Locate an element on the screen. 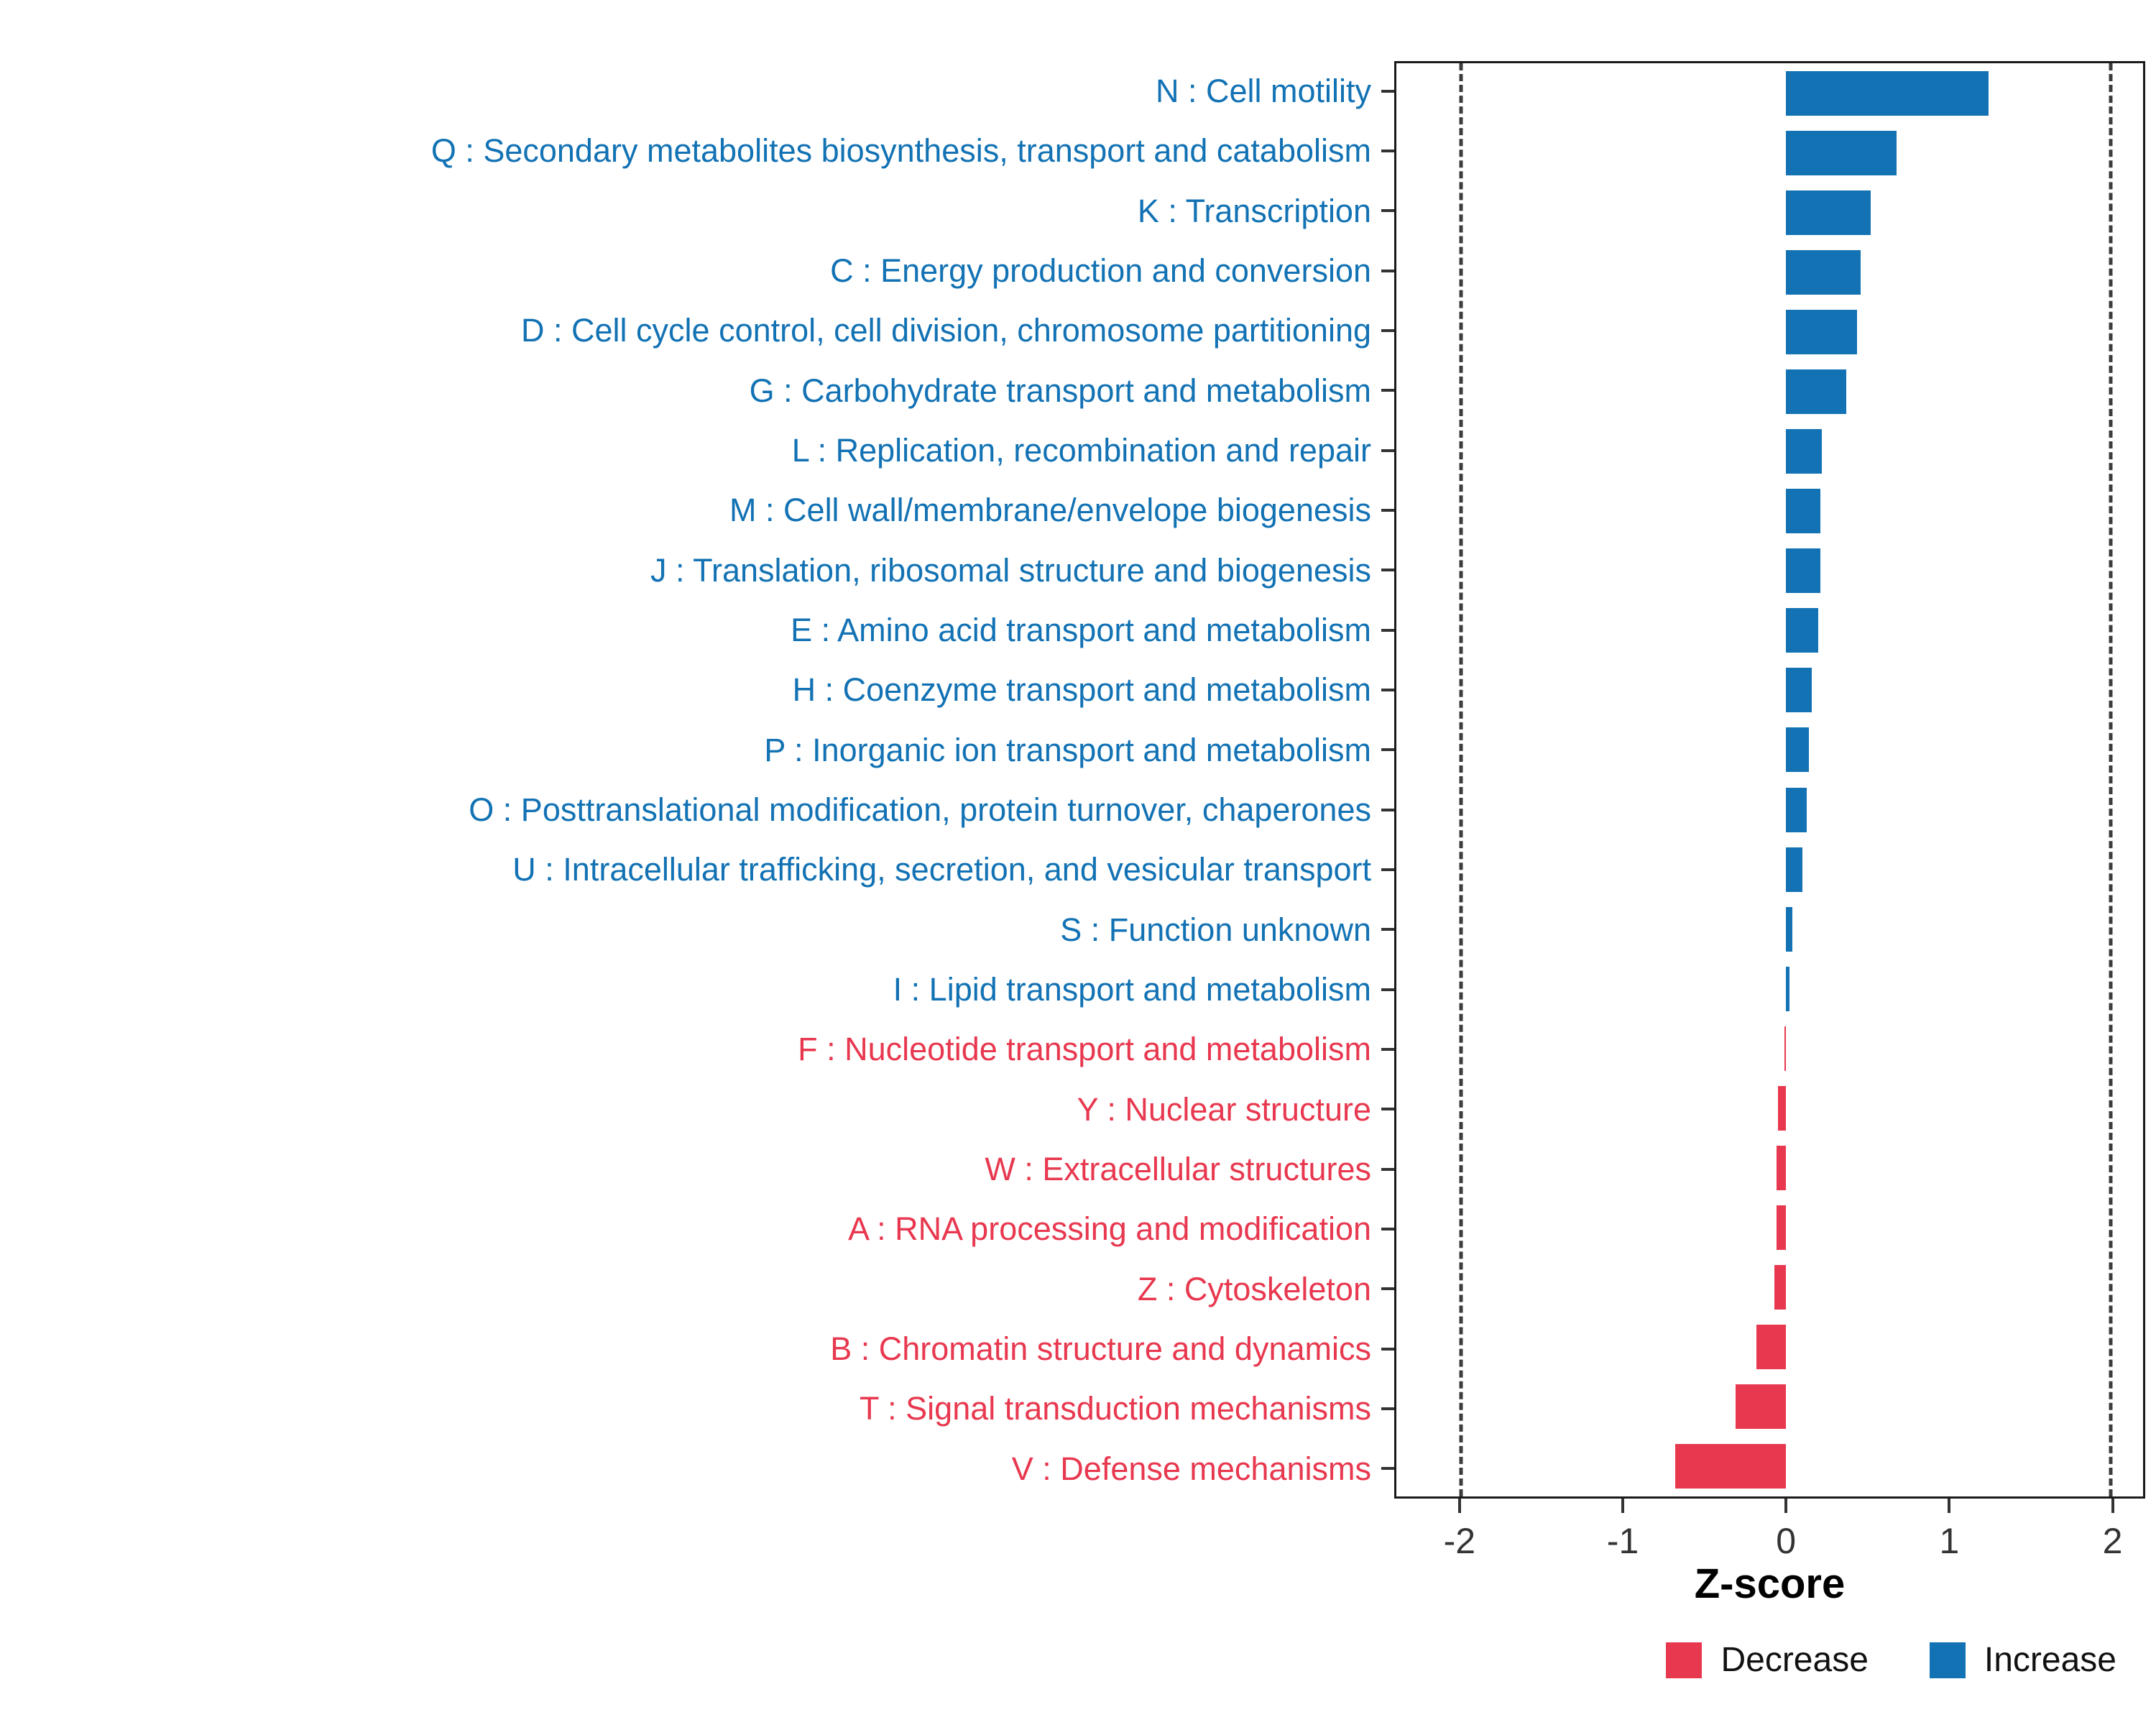 The width and height of the screenshot is (2156, 1725). category-label: F : Nucleotide transport and metabolism is located at coordinates (1084, 1049).